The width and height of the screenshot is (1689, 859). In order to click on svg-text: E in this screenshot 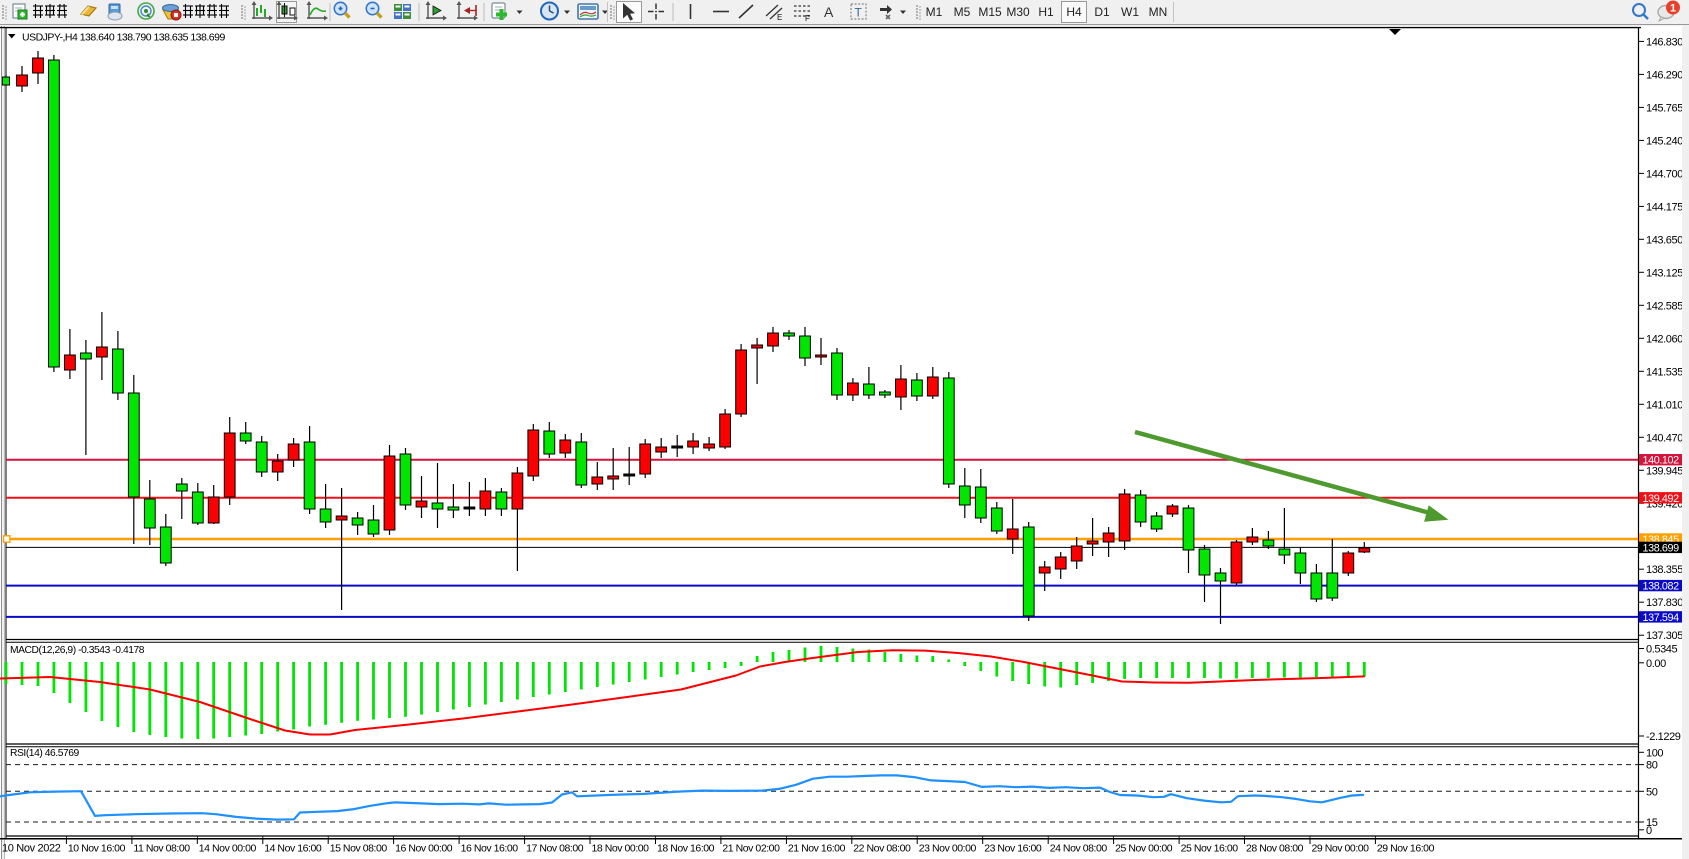, I will do `click(779, 17)`.